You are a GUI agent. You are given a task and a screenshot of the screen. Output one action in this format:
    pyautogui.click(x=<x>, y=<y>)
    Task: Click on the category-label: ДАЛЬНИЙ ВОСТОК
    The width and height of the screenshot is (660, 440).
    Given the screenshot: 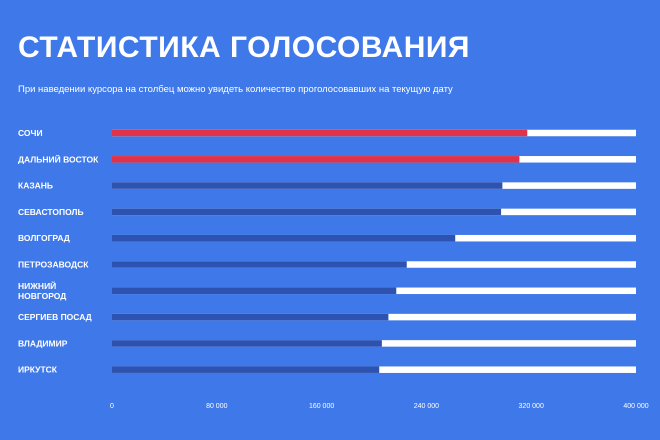 What is the action you would take?
    pyautogui.click(x=58, y=158)
    